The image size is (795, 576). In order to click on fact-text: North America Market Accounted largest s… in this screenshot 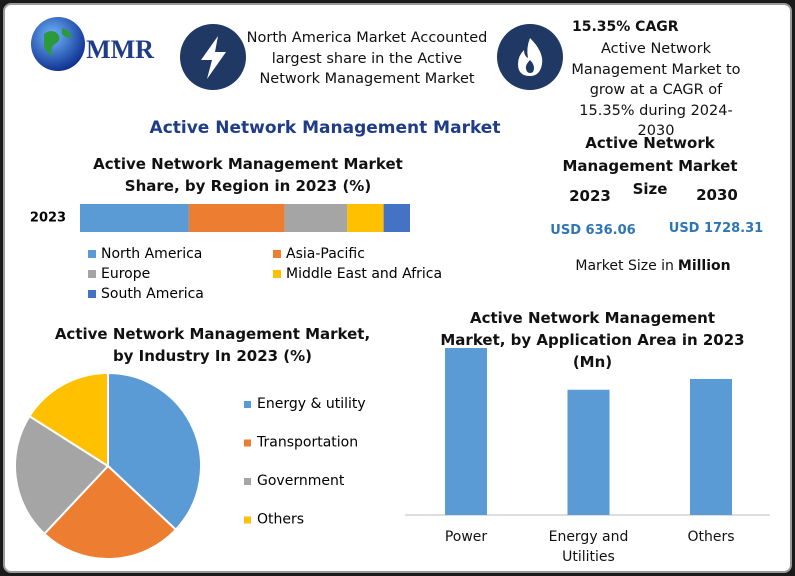, I will do `click(367, 58)`.